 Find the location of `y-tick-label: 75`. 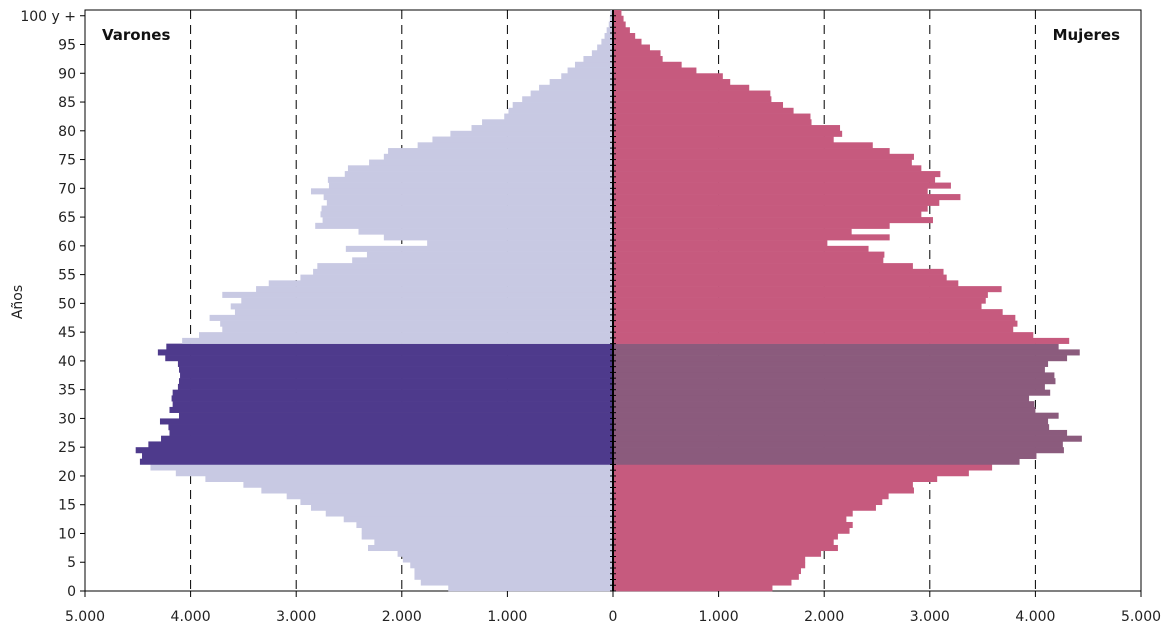

y-tick-label: 75 is located at coordinates (67, 161).